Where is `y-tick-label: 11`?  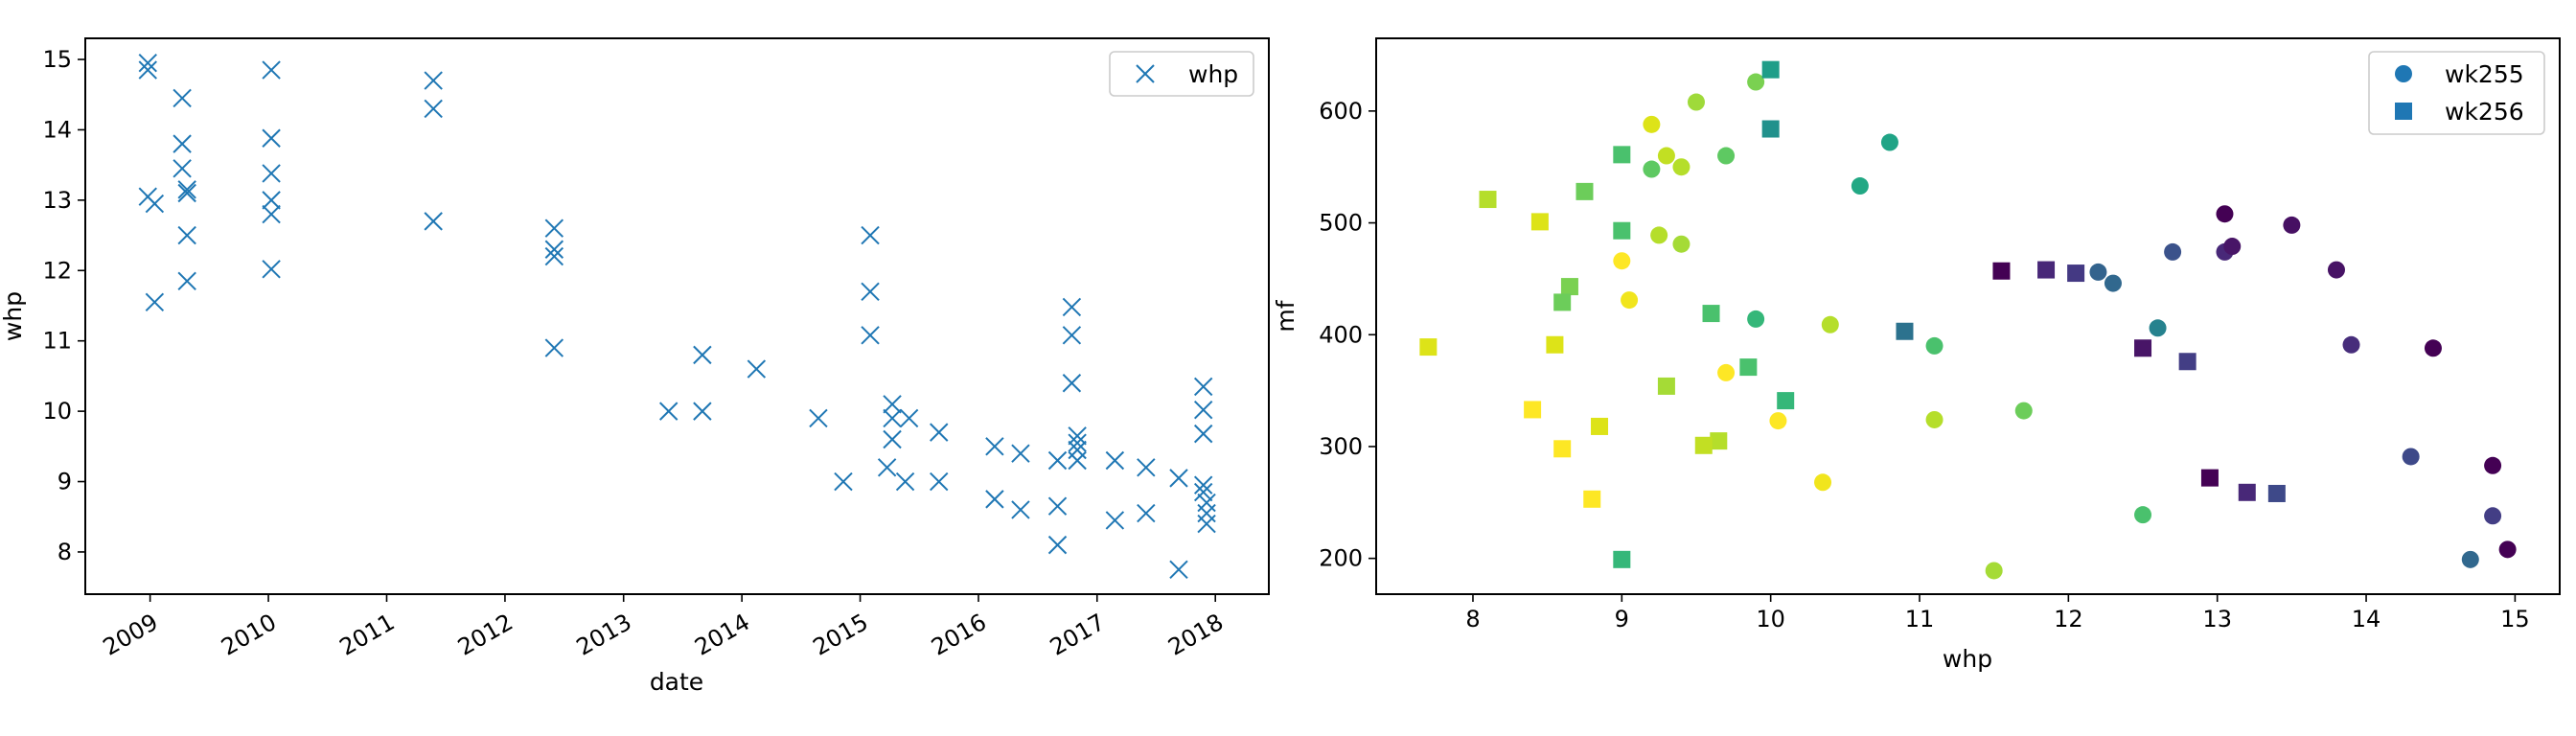
y-tick-label: 11 is located at coordinates (57, 341).